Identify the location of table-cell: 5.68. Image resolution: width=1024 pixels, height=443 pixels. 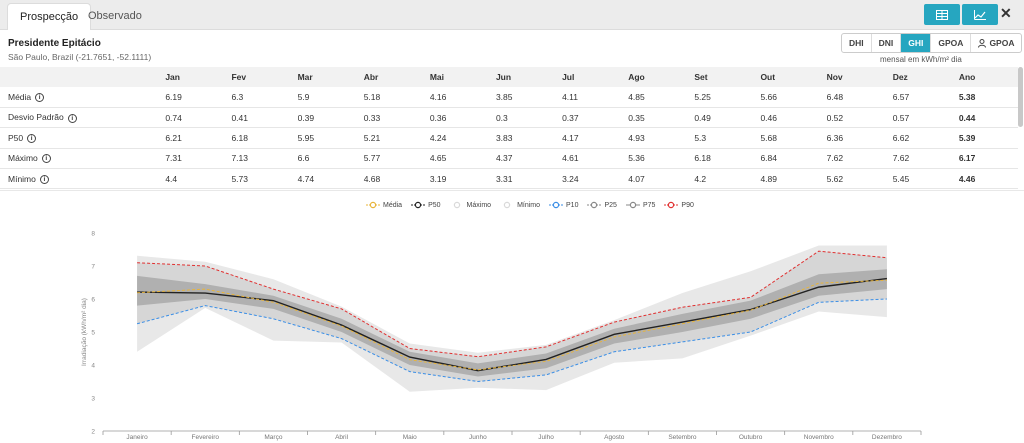
(793, 138).